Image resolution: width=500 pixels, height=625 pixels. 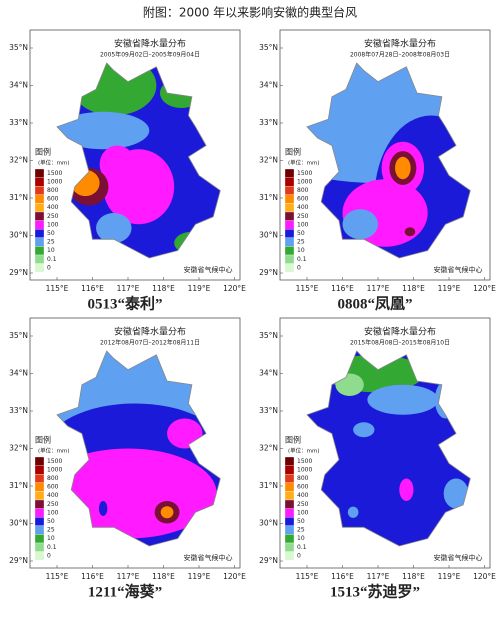 What do you see at coordinates (268, 373) in the screenshot?
I see `lat-label: 34°N` at bounding box center [268, 373].